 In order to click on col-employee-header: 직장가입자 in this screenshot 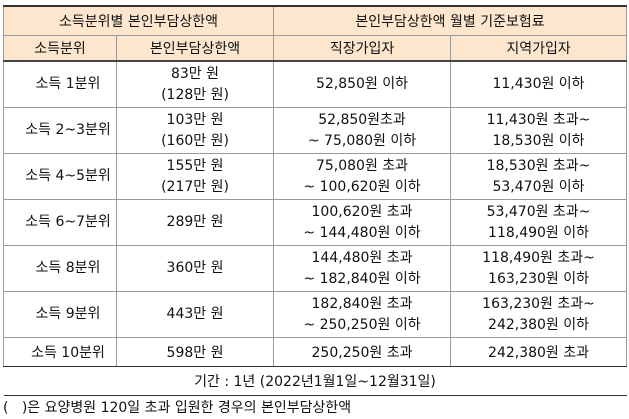, I will do `click(362, 48)`.